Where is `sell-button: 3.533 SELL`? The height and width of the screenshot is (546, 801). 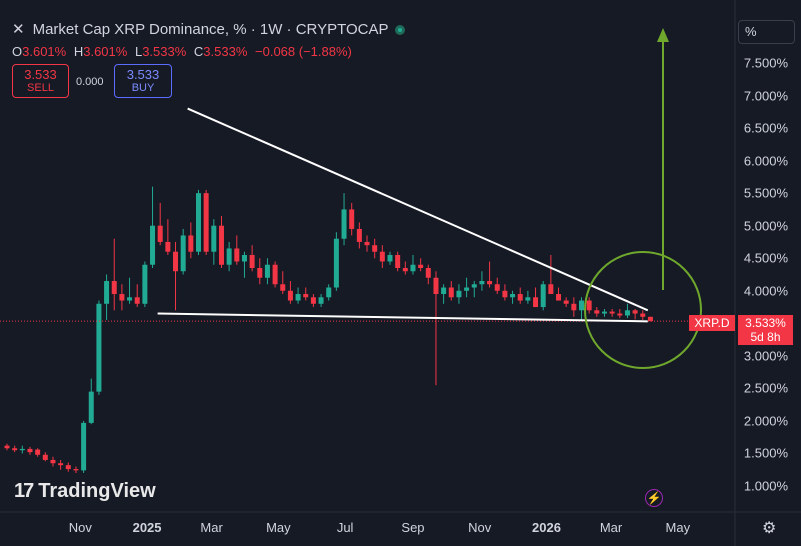 sell-button: 3.533 SELL is located at coordinates (40, 81).